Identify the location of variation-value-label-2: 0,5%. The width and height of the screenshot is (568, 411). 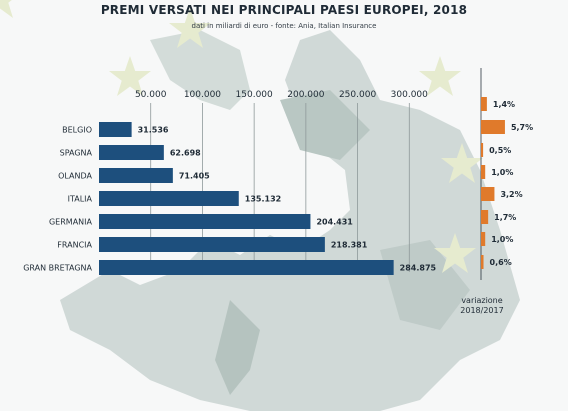
(500, 150).